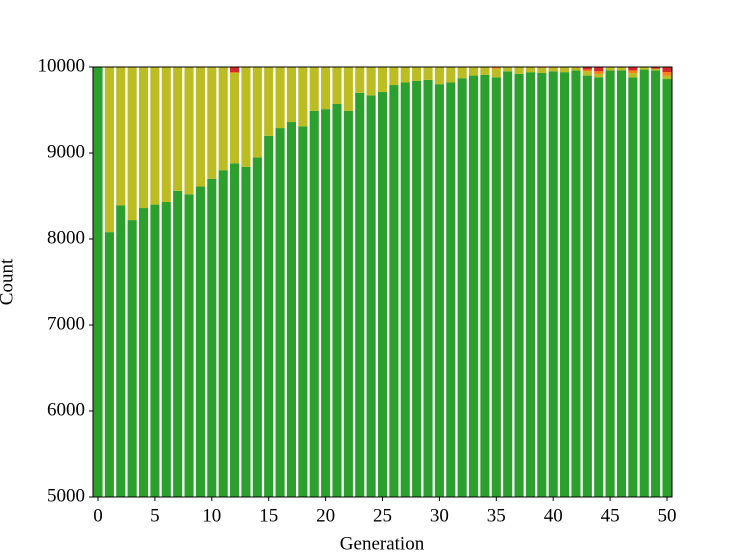  I want to click on x-tick-label: 40, so click(553, 515).